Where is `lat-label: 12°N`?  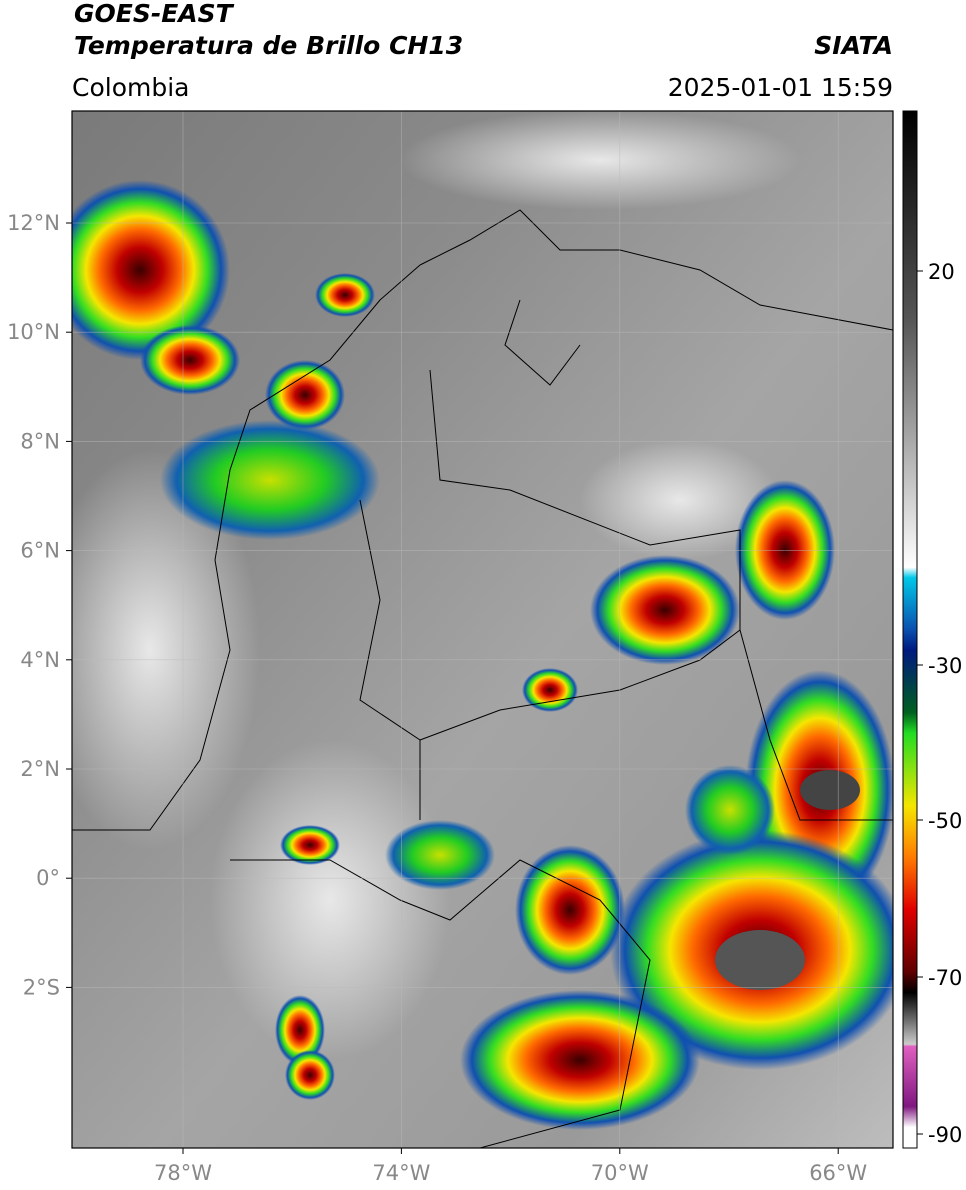 lat-label: 12°N is located at coordinates (33, 223).